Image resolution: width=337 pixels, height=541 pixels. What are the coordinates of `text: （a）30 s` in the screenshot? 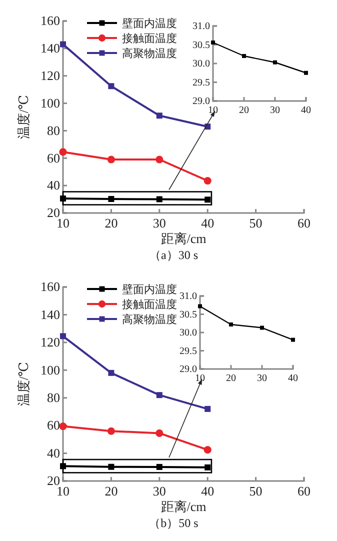 It's located at (173, 255).